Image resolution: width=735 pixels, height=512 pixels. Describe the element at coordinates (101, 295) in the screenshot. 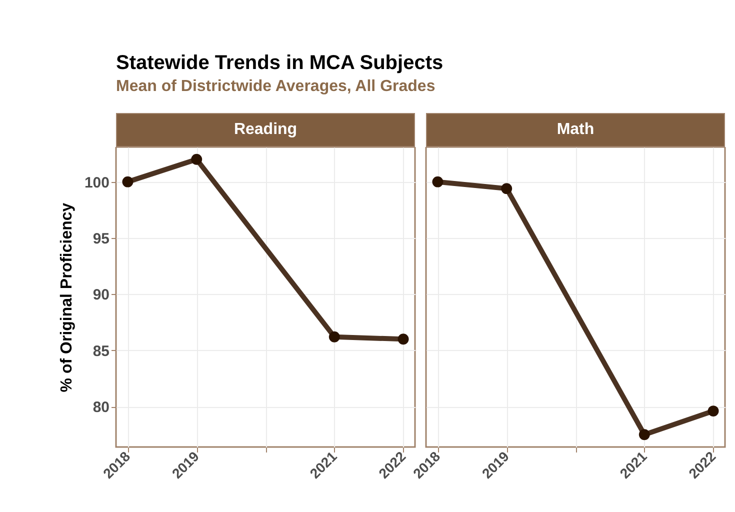

I see `y-tick-label: 90` at that location.